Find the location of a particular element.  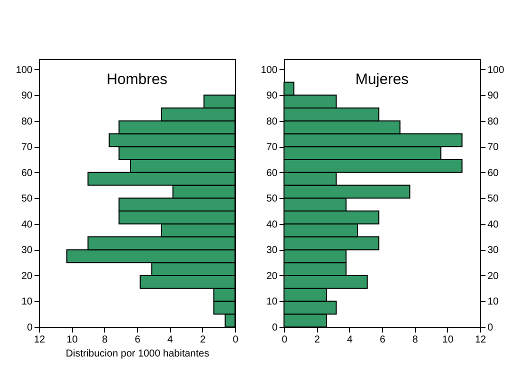

y2-tick-label: 90 is located at coordinates (494, 96).